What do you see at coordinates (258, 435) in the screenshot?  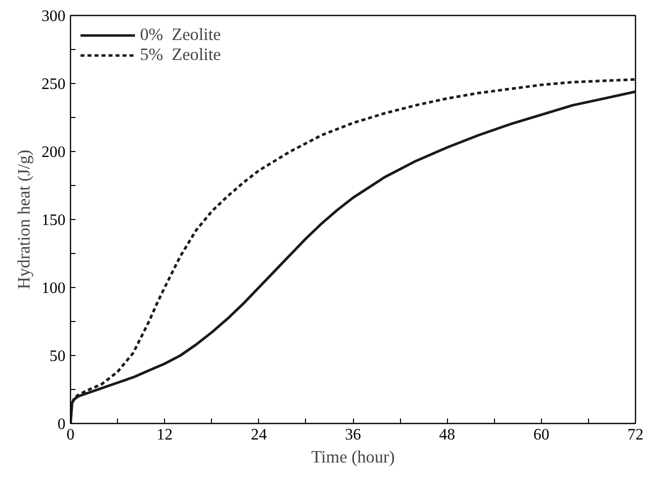 I see `x-tick-label: 24` at bounding box center [258, 435].